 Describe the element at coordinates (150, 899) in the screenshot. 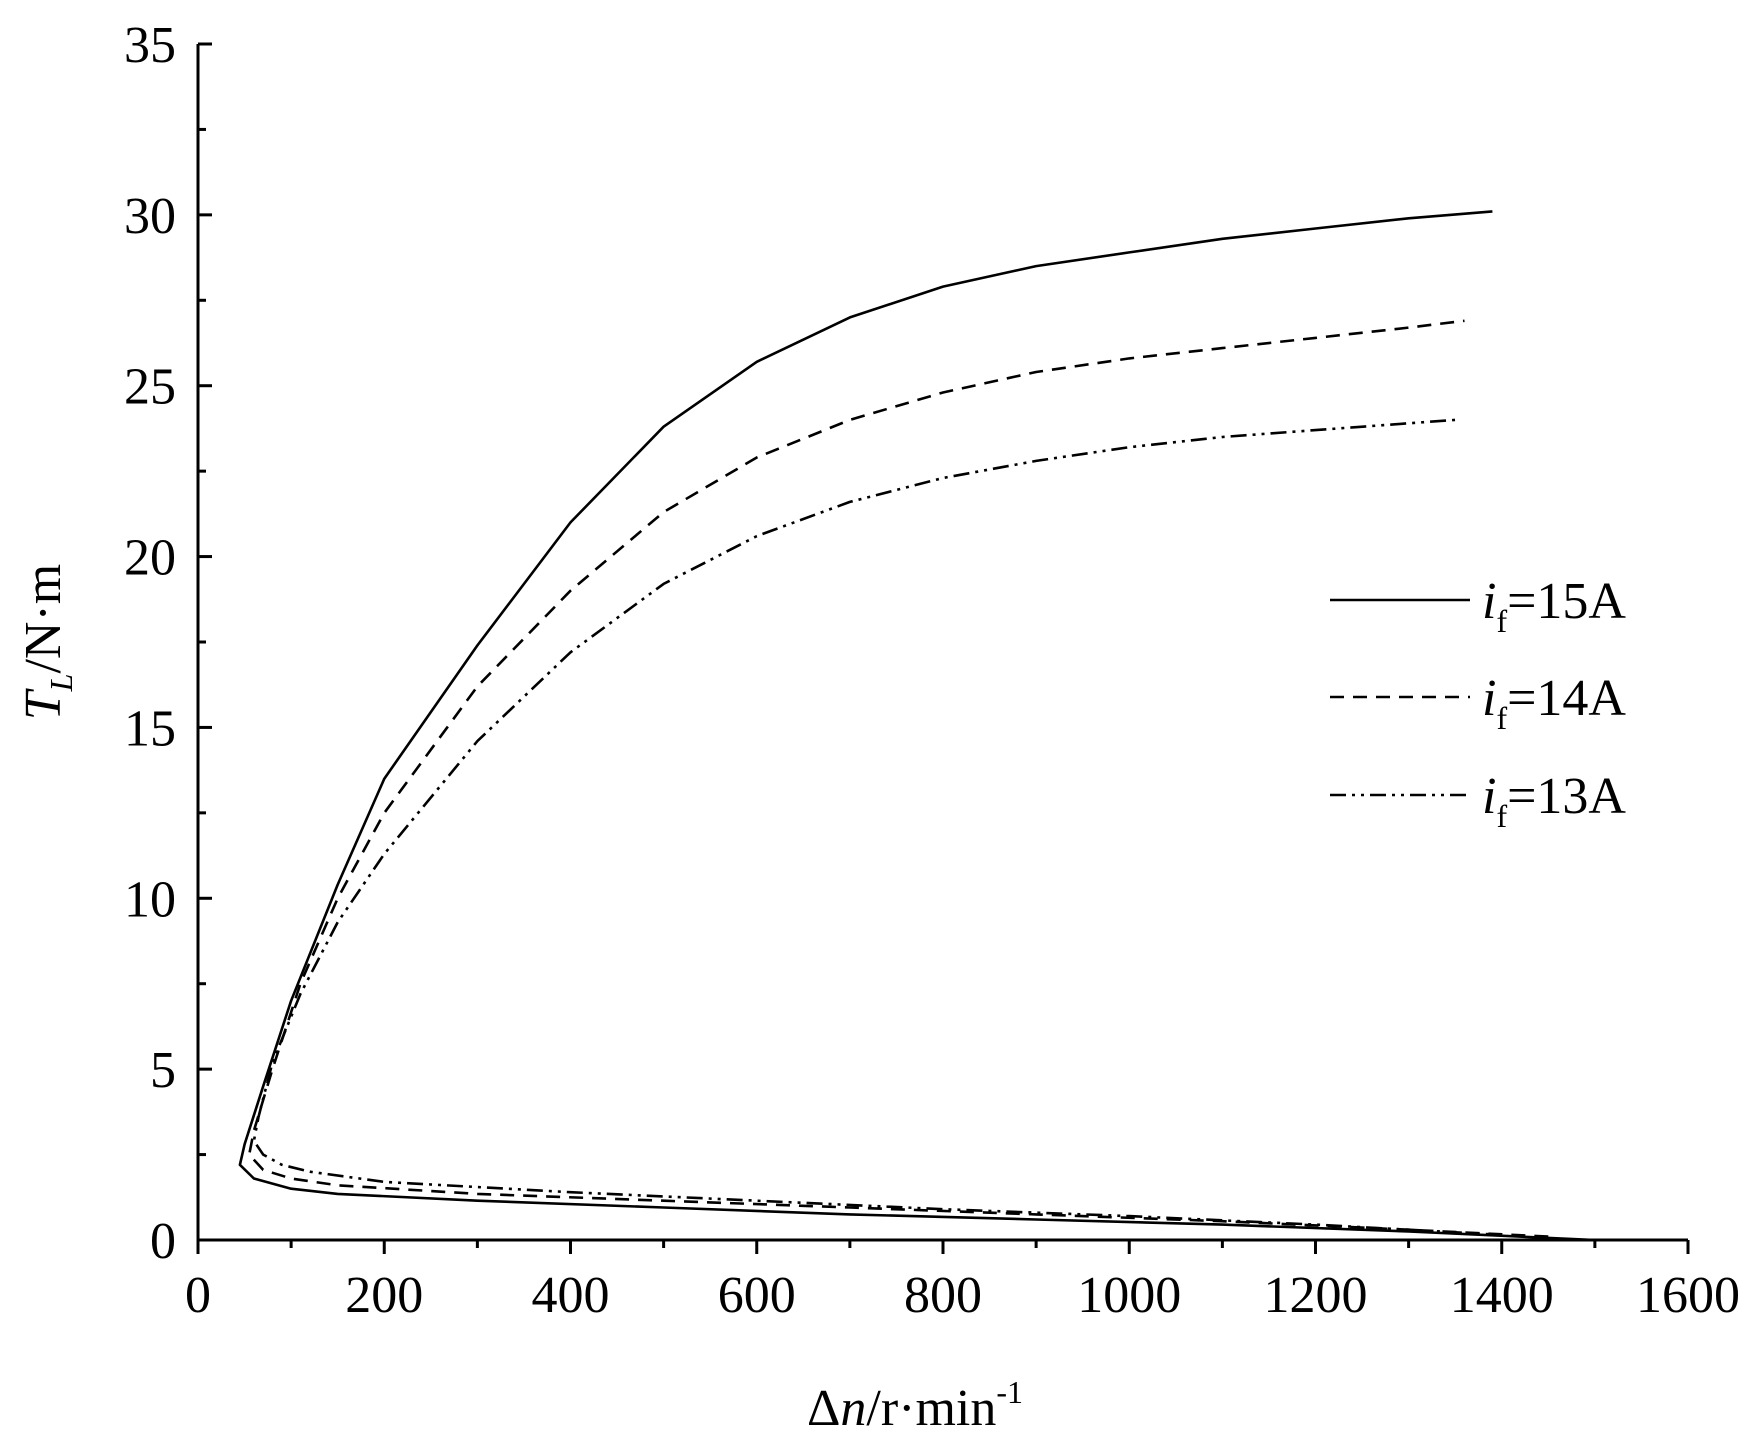

I see `y-tick-label: 10` at that location.